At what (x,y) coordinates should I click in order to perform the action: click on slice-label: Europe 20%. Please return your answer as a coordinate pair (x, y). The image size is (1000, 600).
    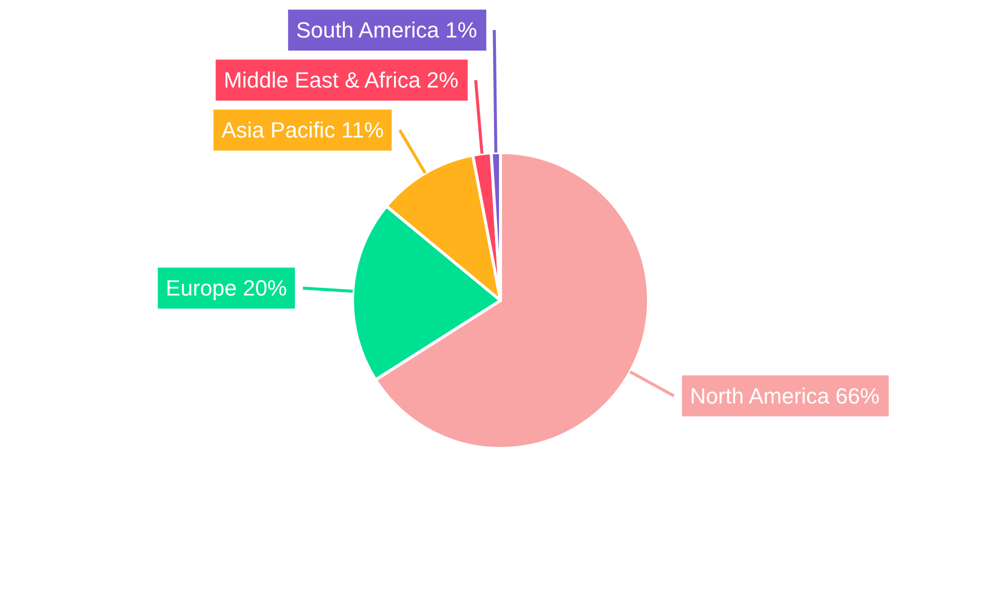
    Looking at the image, I should click on (226, 288).